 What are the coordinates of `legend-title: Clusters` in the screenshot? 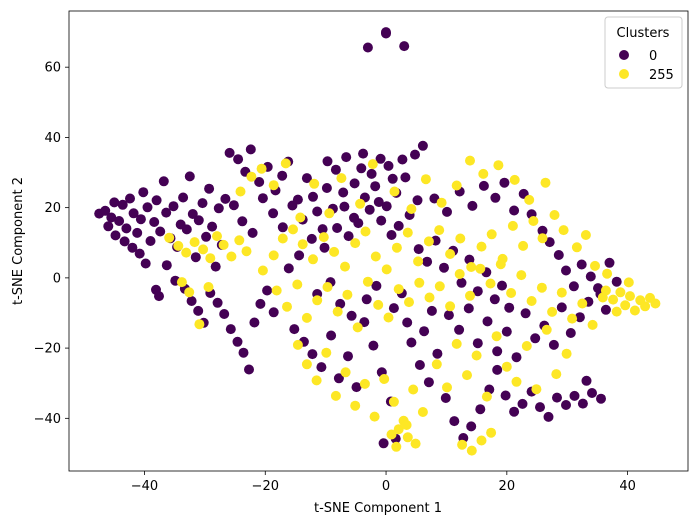 It's located at (643, 33).